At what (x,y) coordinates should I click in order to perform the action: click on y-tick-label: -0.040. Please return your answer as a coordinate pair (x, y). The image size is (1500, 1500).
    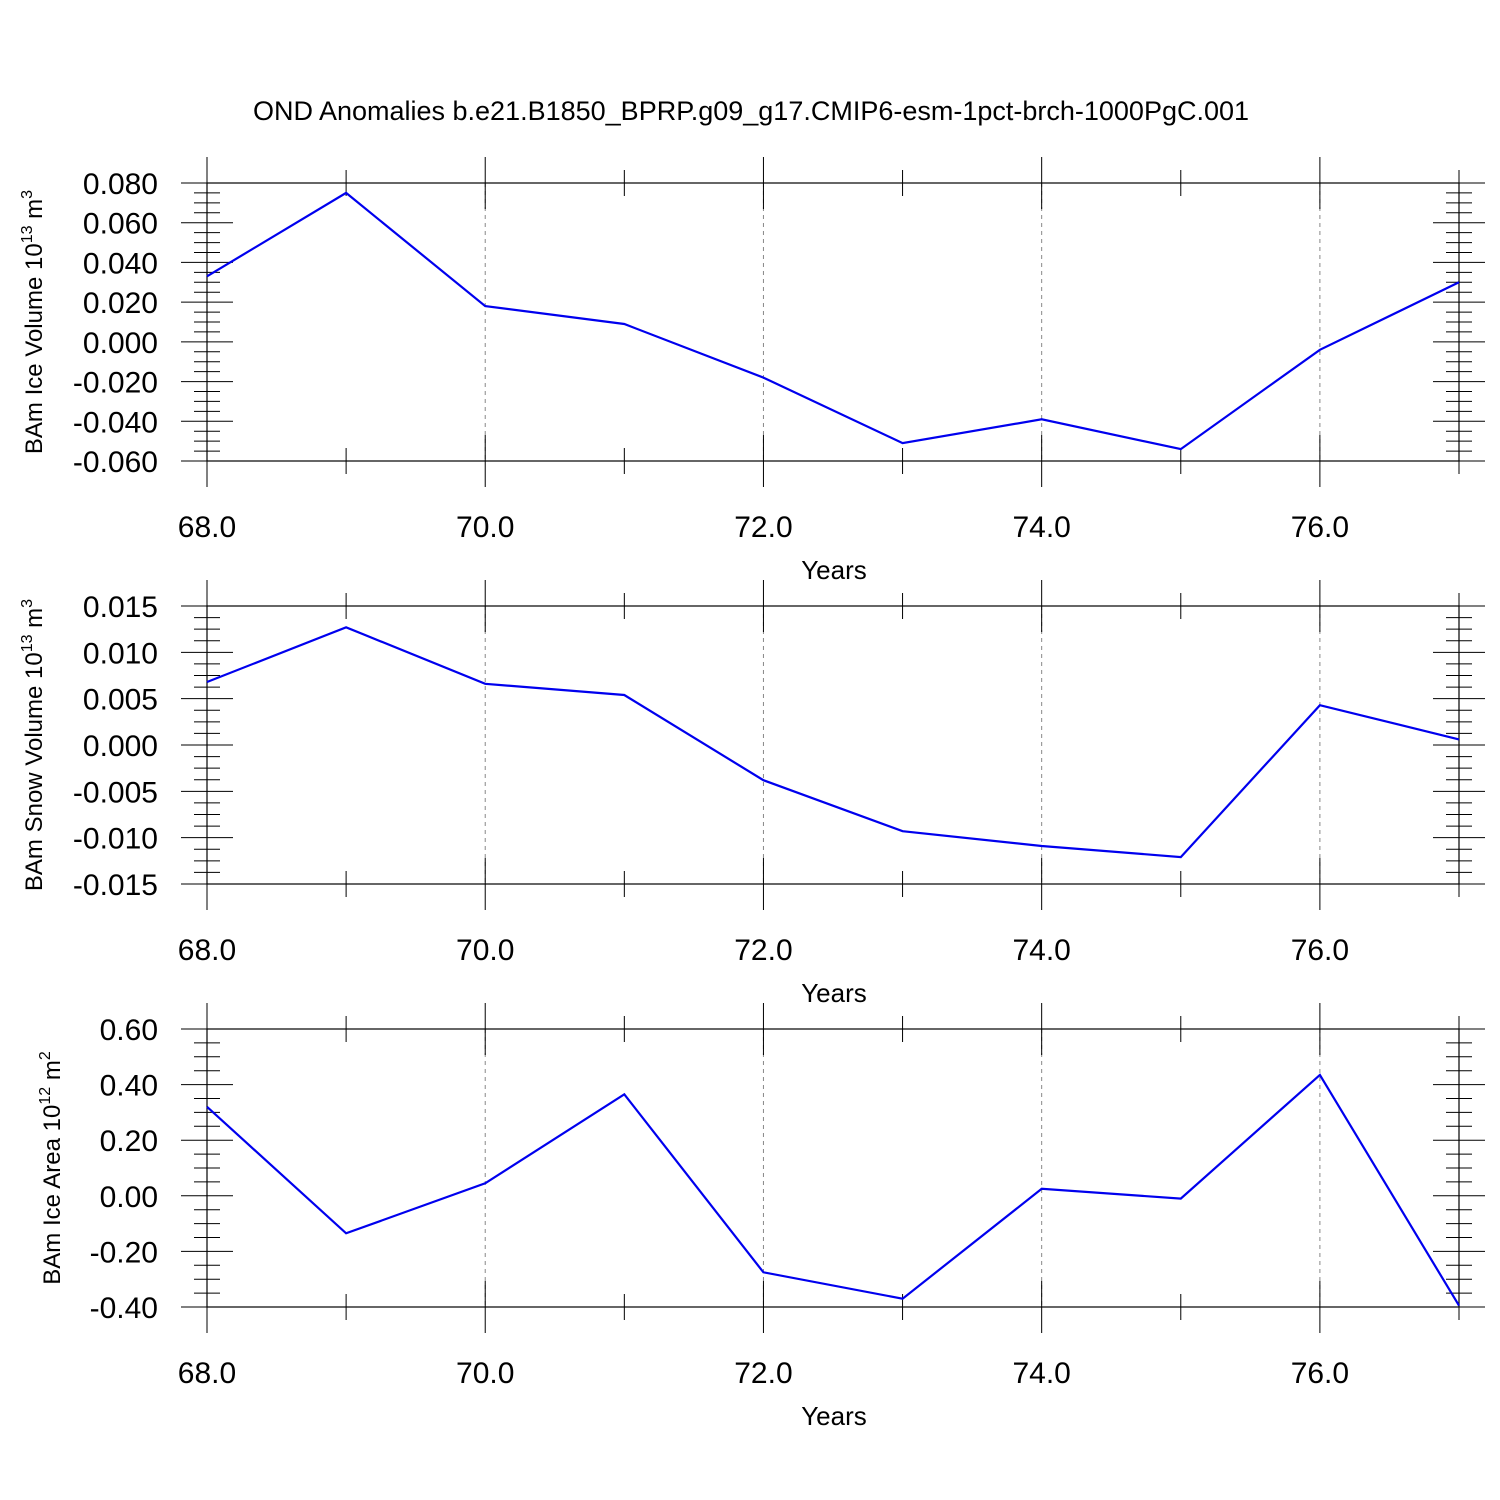
    Looking at the image, I should click on (115, 422).